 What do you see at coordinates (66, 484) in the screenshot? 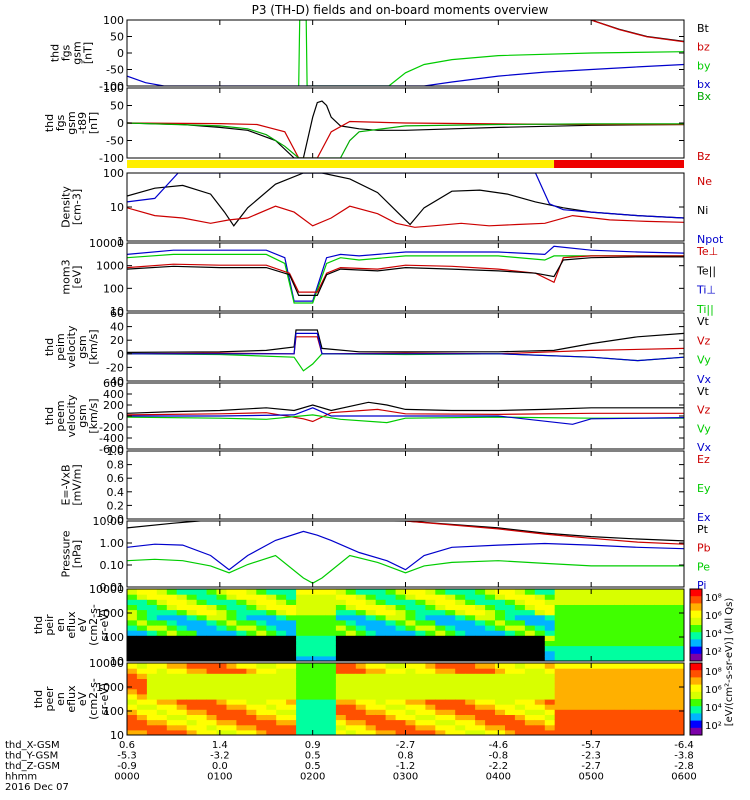
I see `y-axis-label: E=-VxB` at bounding box center [66, 484].